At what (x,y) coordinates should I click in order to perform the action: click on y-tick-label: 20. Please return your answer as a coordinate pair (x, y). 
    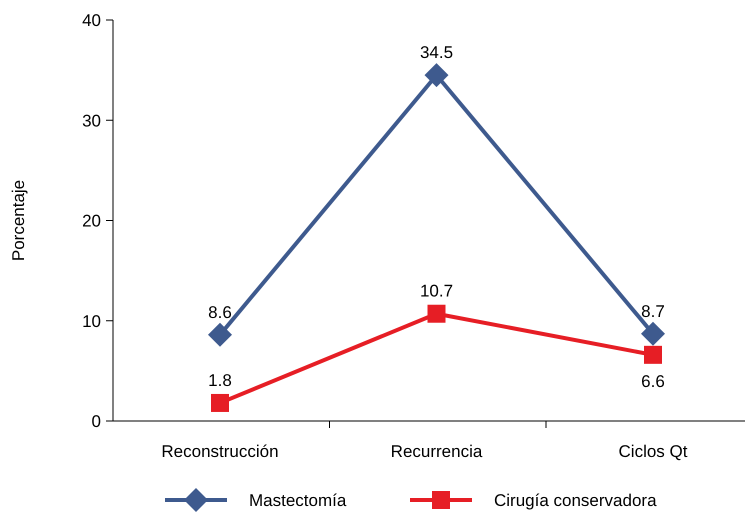
    Looking at the image, I should click on (91, 221).